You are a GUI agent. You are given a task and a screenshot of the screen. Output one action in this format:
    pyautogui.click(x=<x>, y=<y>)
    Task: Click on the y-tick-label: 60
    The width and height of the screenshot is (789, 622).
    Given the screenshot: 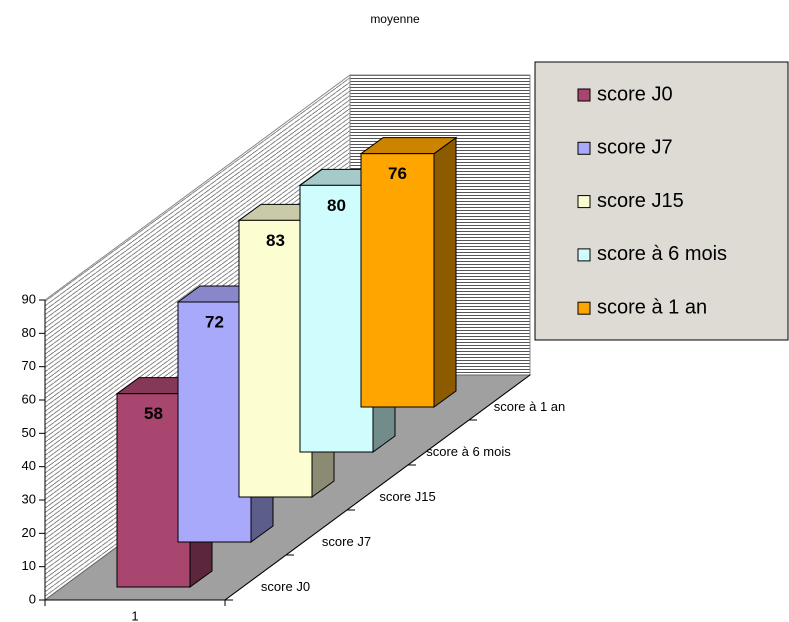 What is the action you would take?
    pyautogui.click(x=29, y=398)
    